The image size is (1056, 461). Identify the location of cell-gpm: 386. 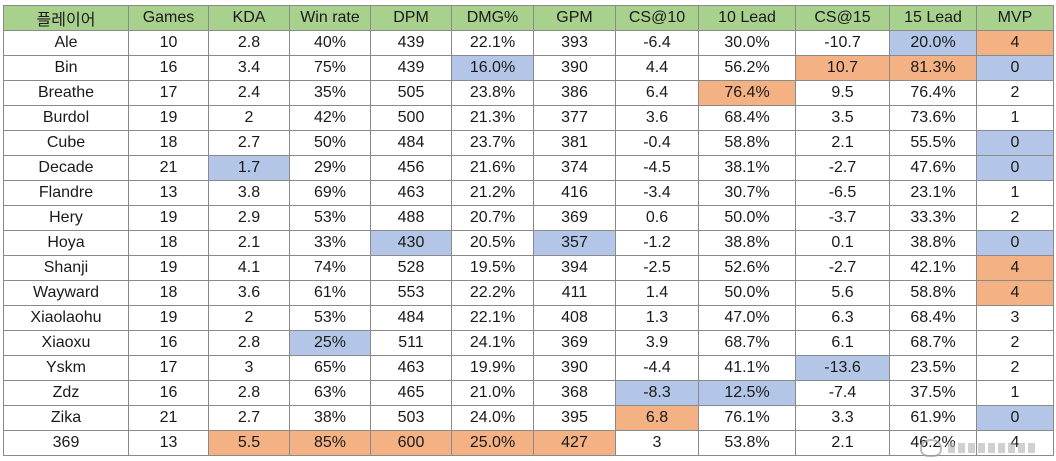
(574, 93).